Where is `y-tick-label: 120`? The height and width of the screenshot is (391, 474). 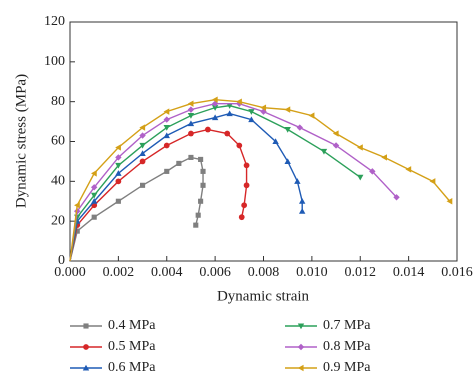
y-tick-label: 120 is located at coordinates (54, 21).